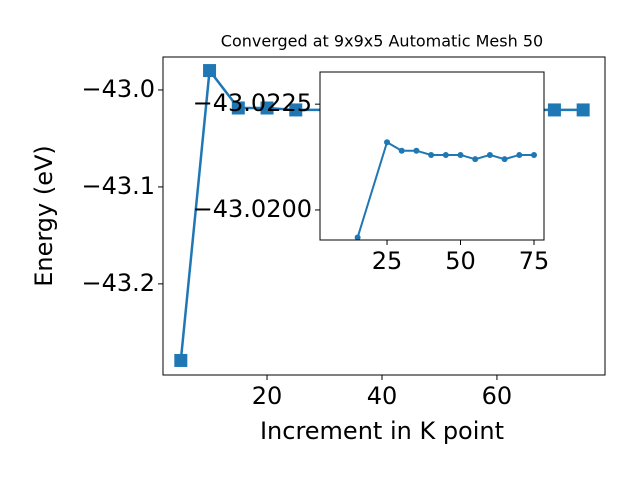 The height and width of the screenshot is (484, 640). What do you see at coordinates (118, 283) in the screenshot?
I see `y-tick-label: −43.2` at bounding box center [118, 283].